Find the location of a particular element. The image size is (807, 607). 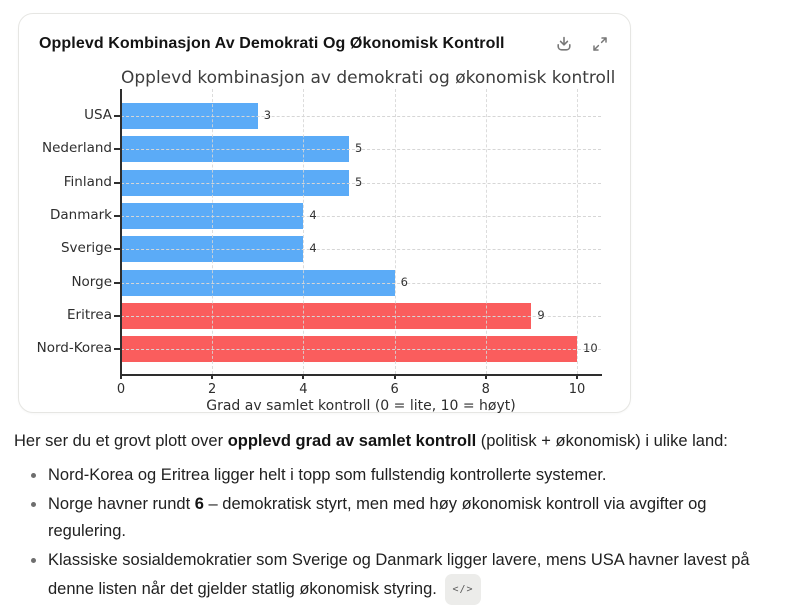

code-chip: </> is located at coordinates (463, 589).